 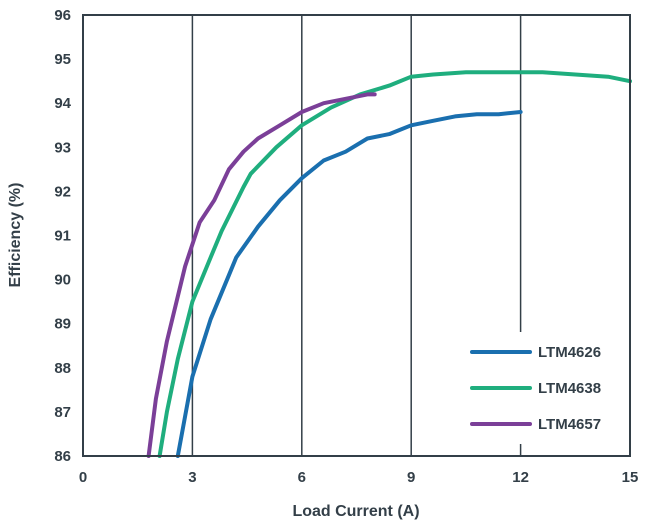 I want to click on y-tick-label: 87, so click(x=62, y=412).